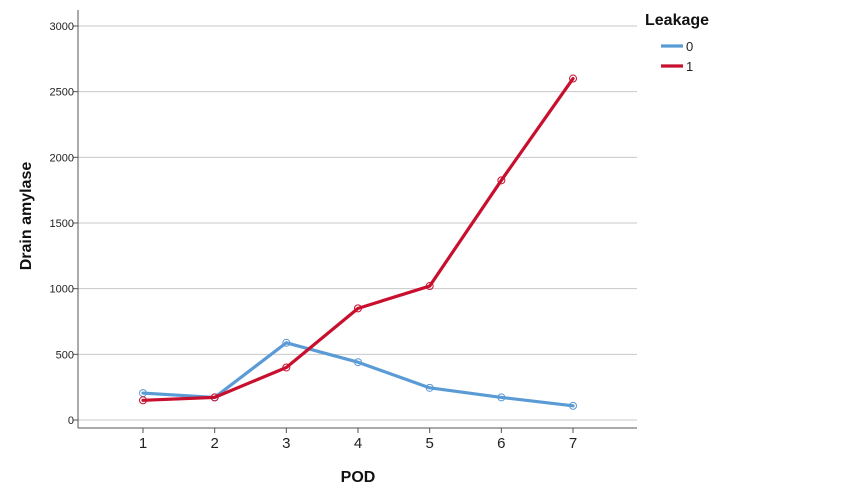  Describe the element at coordinates (677, 20) in the screenshot. I see `legend-title: Leakage` at that location.